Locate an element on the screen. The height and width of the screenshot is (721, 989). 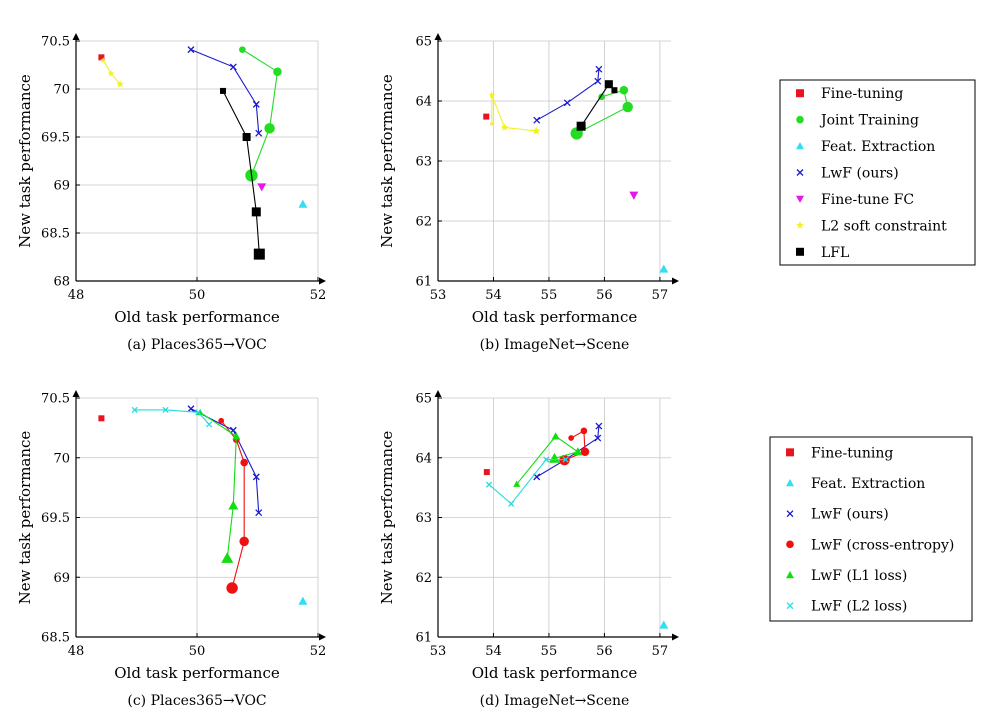
series-line-joint-training is located at coordinates (260, 112).